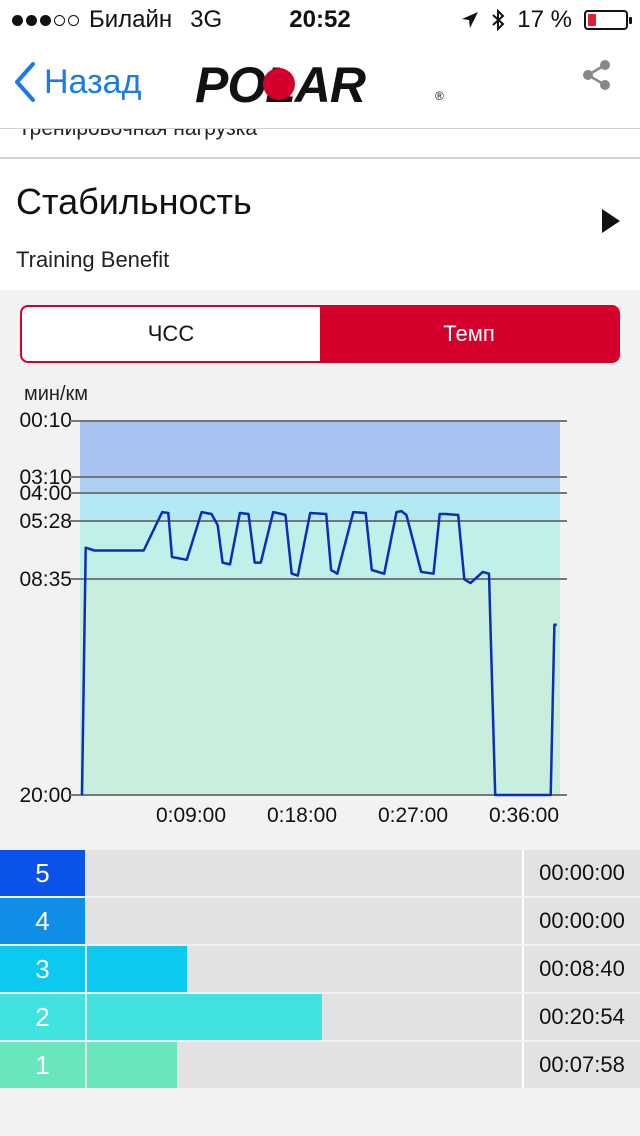 Image resolution: width=640 pixels, height=1136 pixels. What do you see at coordinates (320, 1065) in the screenshot?
I see `zone-row-1: 1 00:07:58` at bounding box center [320, 1065].